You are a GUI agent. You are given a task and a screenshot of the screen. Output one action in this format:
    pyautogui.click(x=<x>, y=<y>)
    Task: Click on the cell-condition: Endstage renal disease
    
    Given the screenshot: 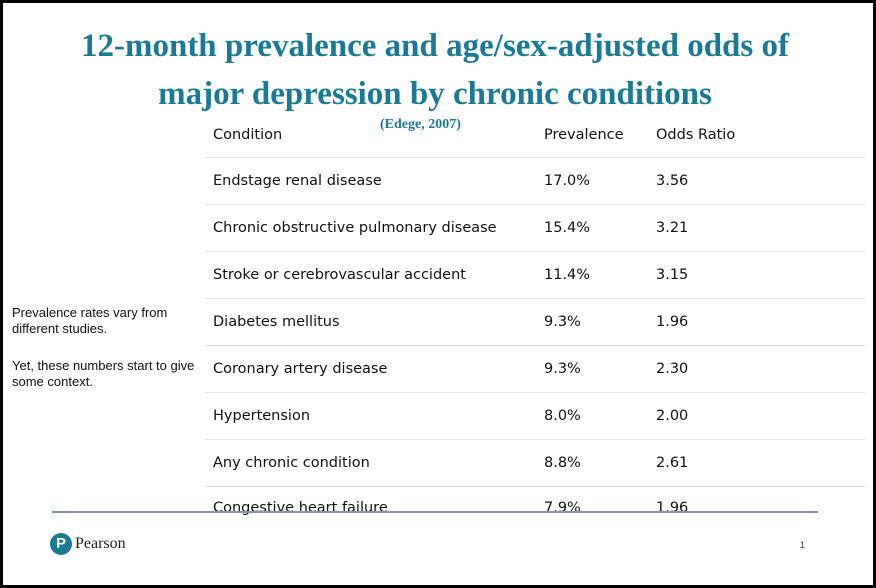 What is the action you would take?
    pyautogui.click(x=370, y=181)
    